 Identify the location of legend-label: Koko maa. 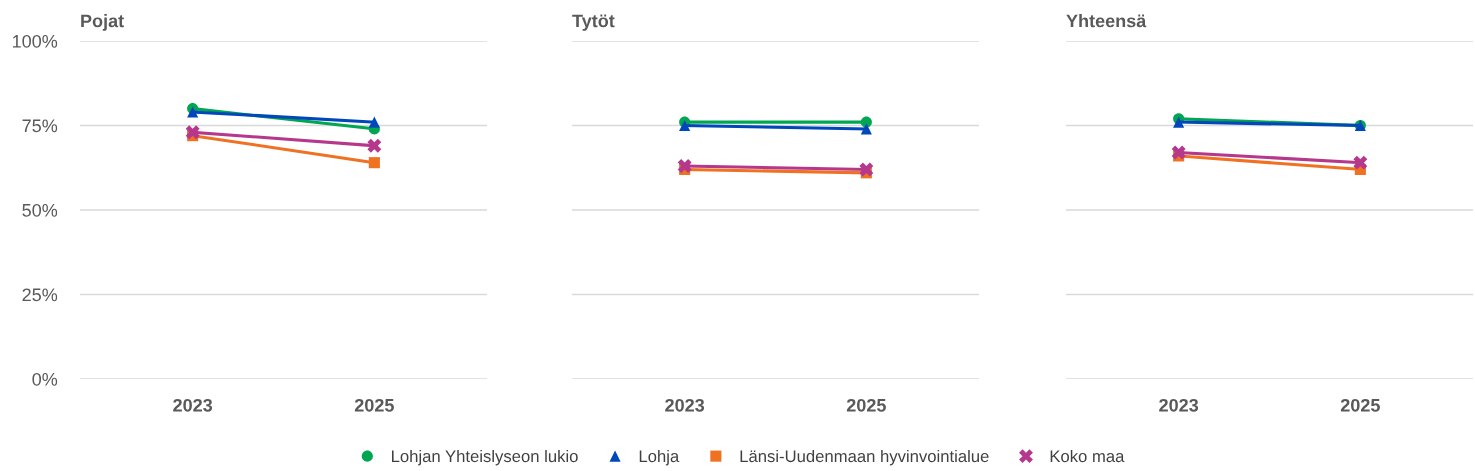
(1087, 456).